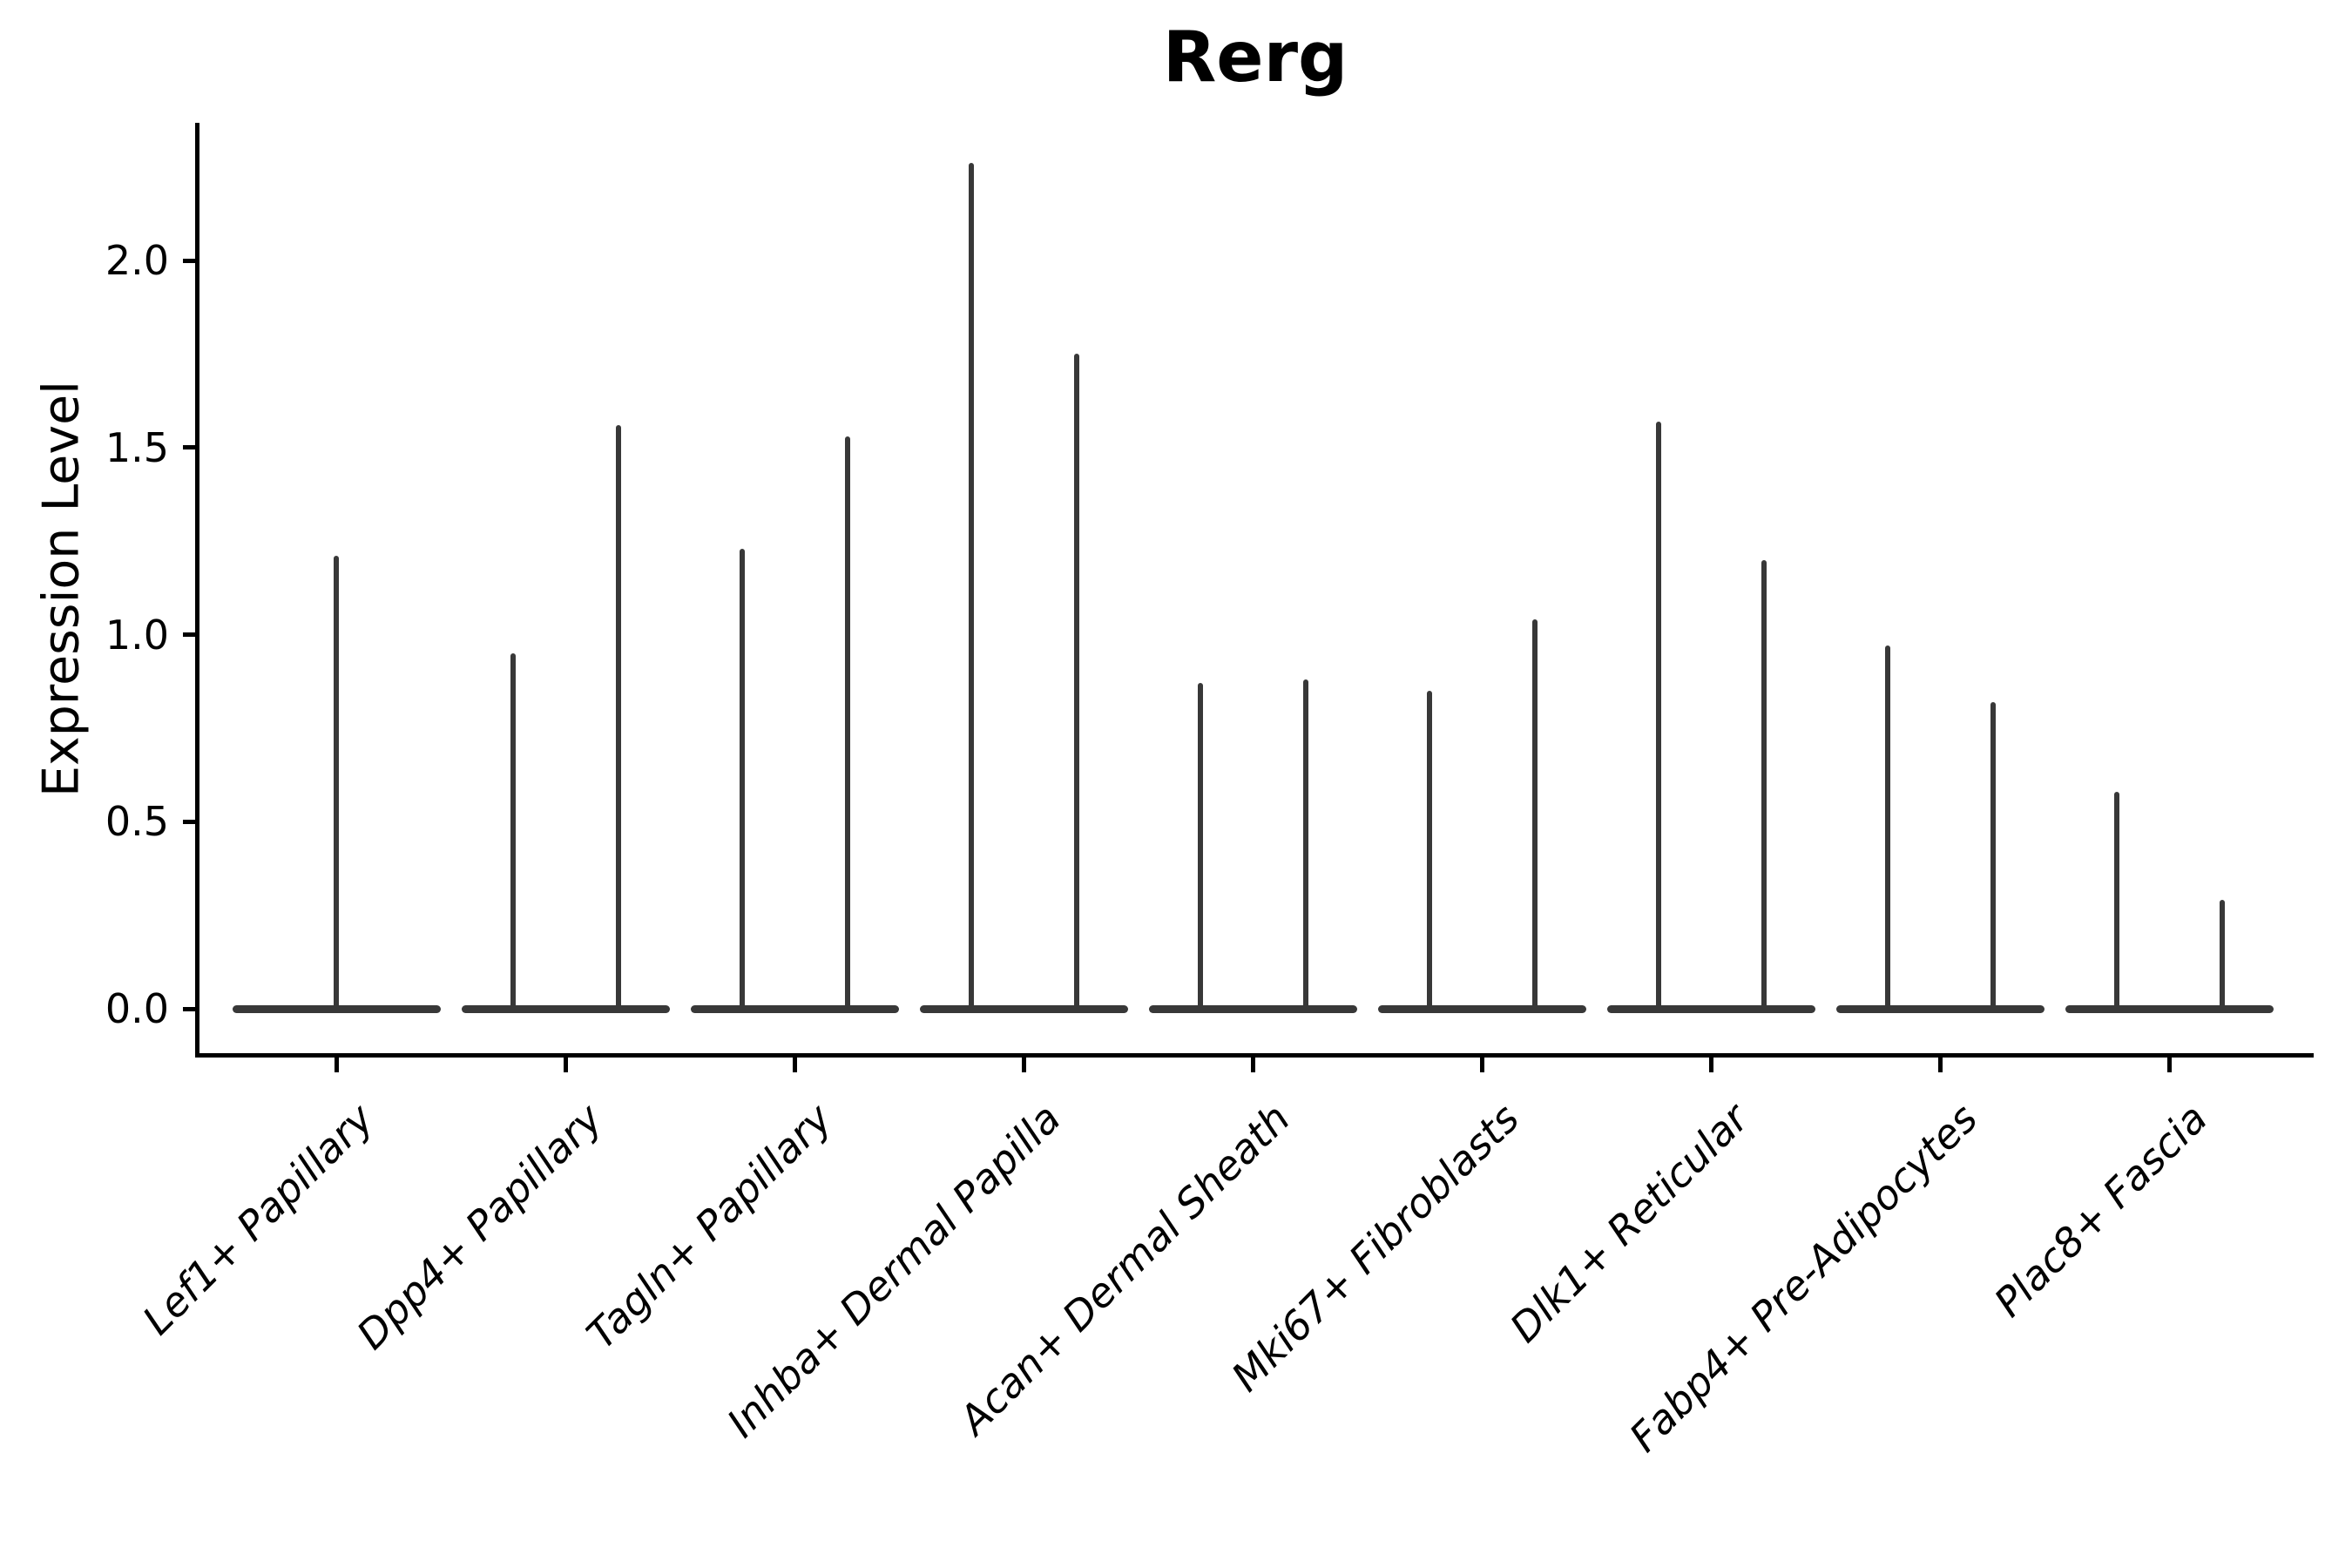 The height and width of the screenshot is (1568, 2352). Describe the element at coordinates (480, 1226) in the screenshot. I see `x-tick-label: Dpp4+ Papillary` at that location.